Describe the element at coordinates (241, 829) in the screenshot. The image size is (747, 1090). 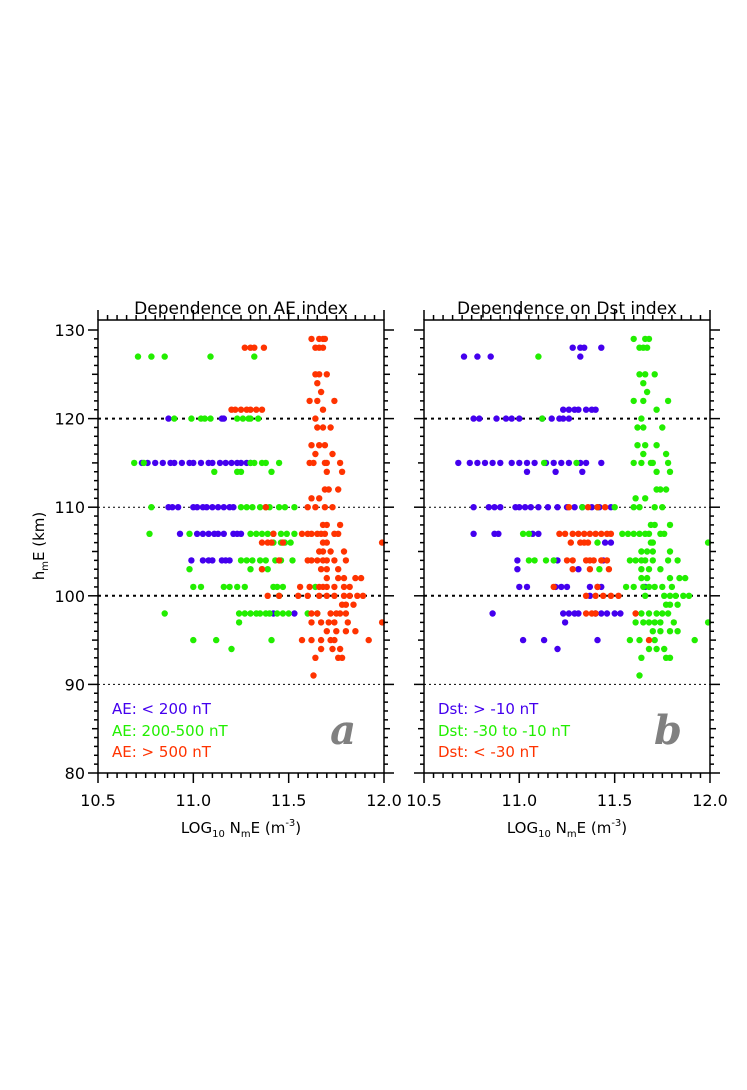
I see `panel-a-x-axis-label: LOG10 NmE (m-3)` at that location.